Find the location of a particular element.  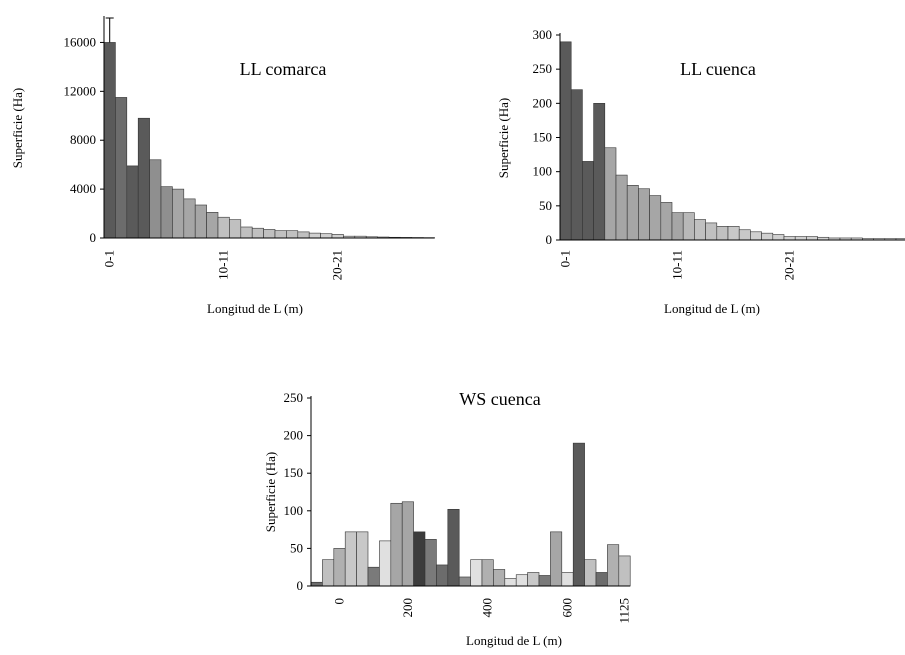

y-tick-label: 4000 is located at coordinates (83, 188).